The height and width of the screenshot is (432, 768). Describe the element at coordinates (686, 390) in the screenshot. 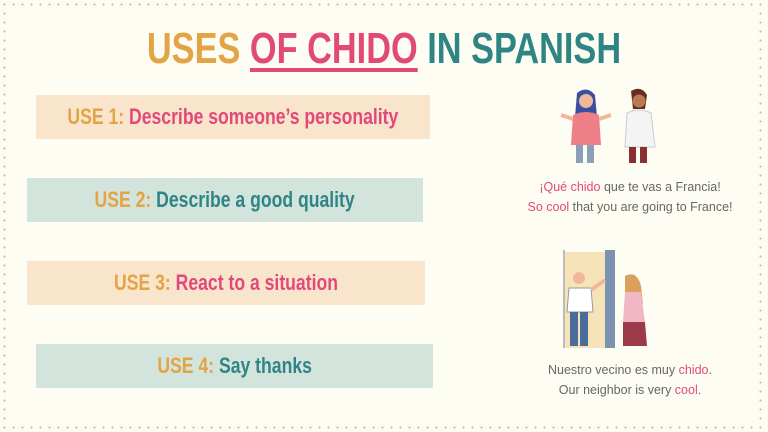

I see `example-2-en-highlight: cool` at that location.